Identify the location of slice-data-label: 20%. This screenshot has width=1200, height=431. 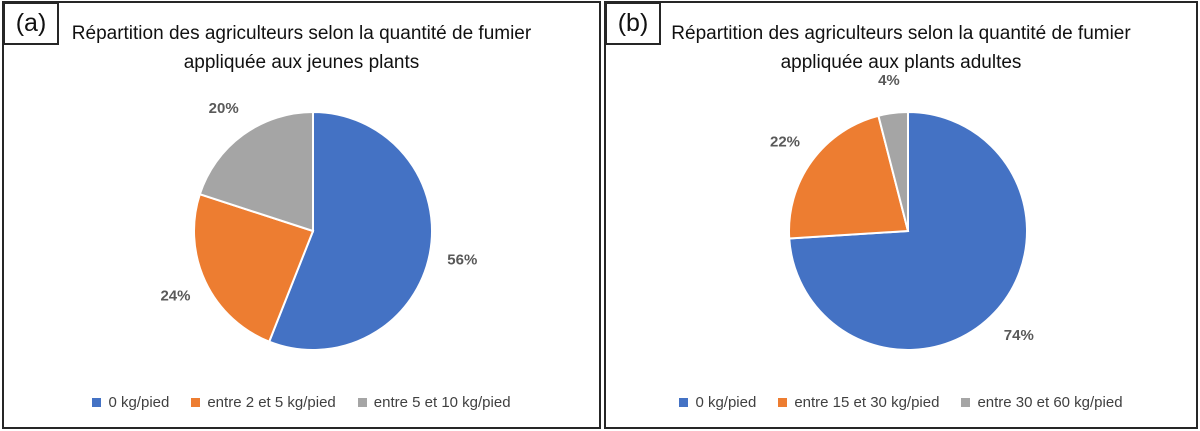
(224, 108).